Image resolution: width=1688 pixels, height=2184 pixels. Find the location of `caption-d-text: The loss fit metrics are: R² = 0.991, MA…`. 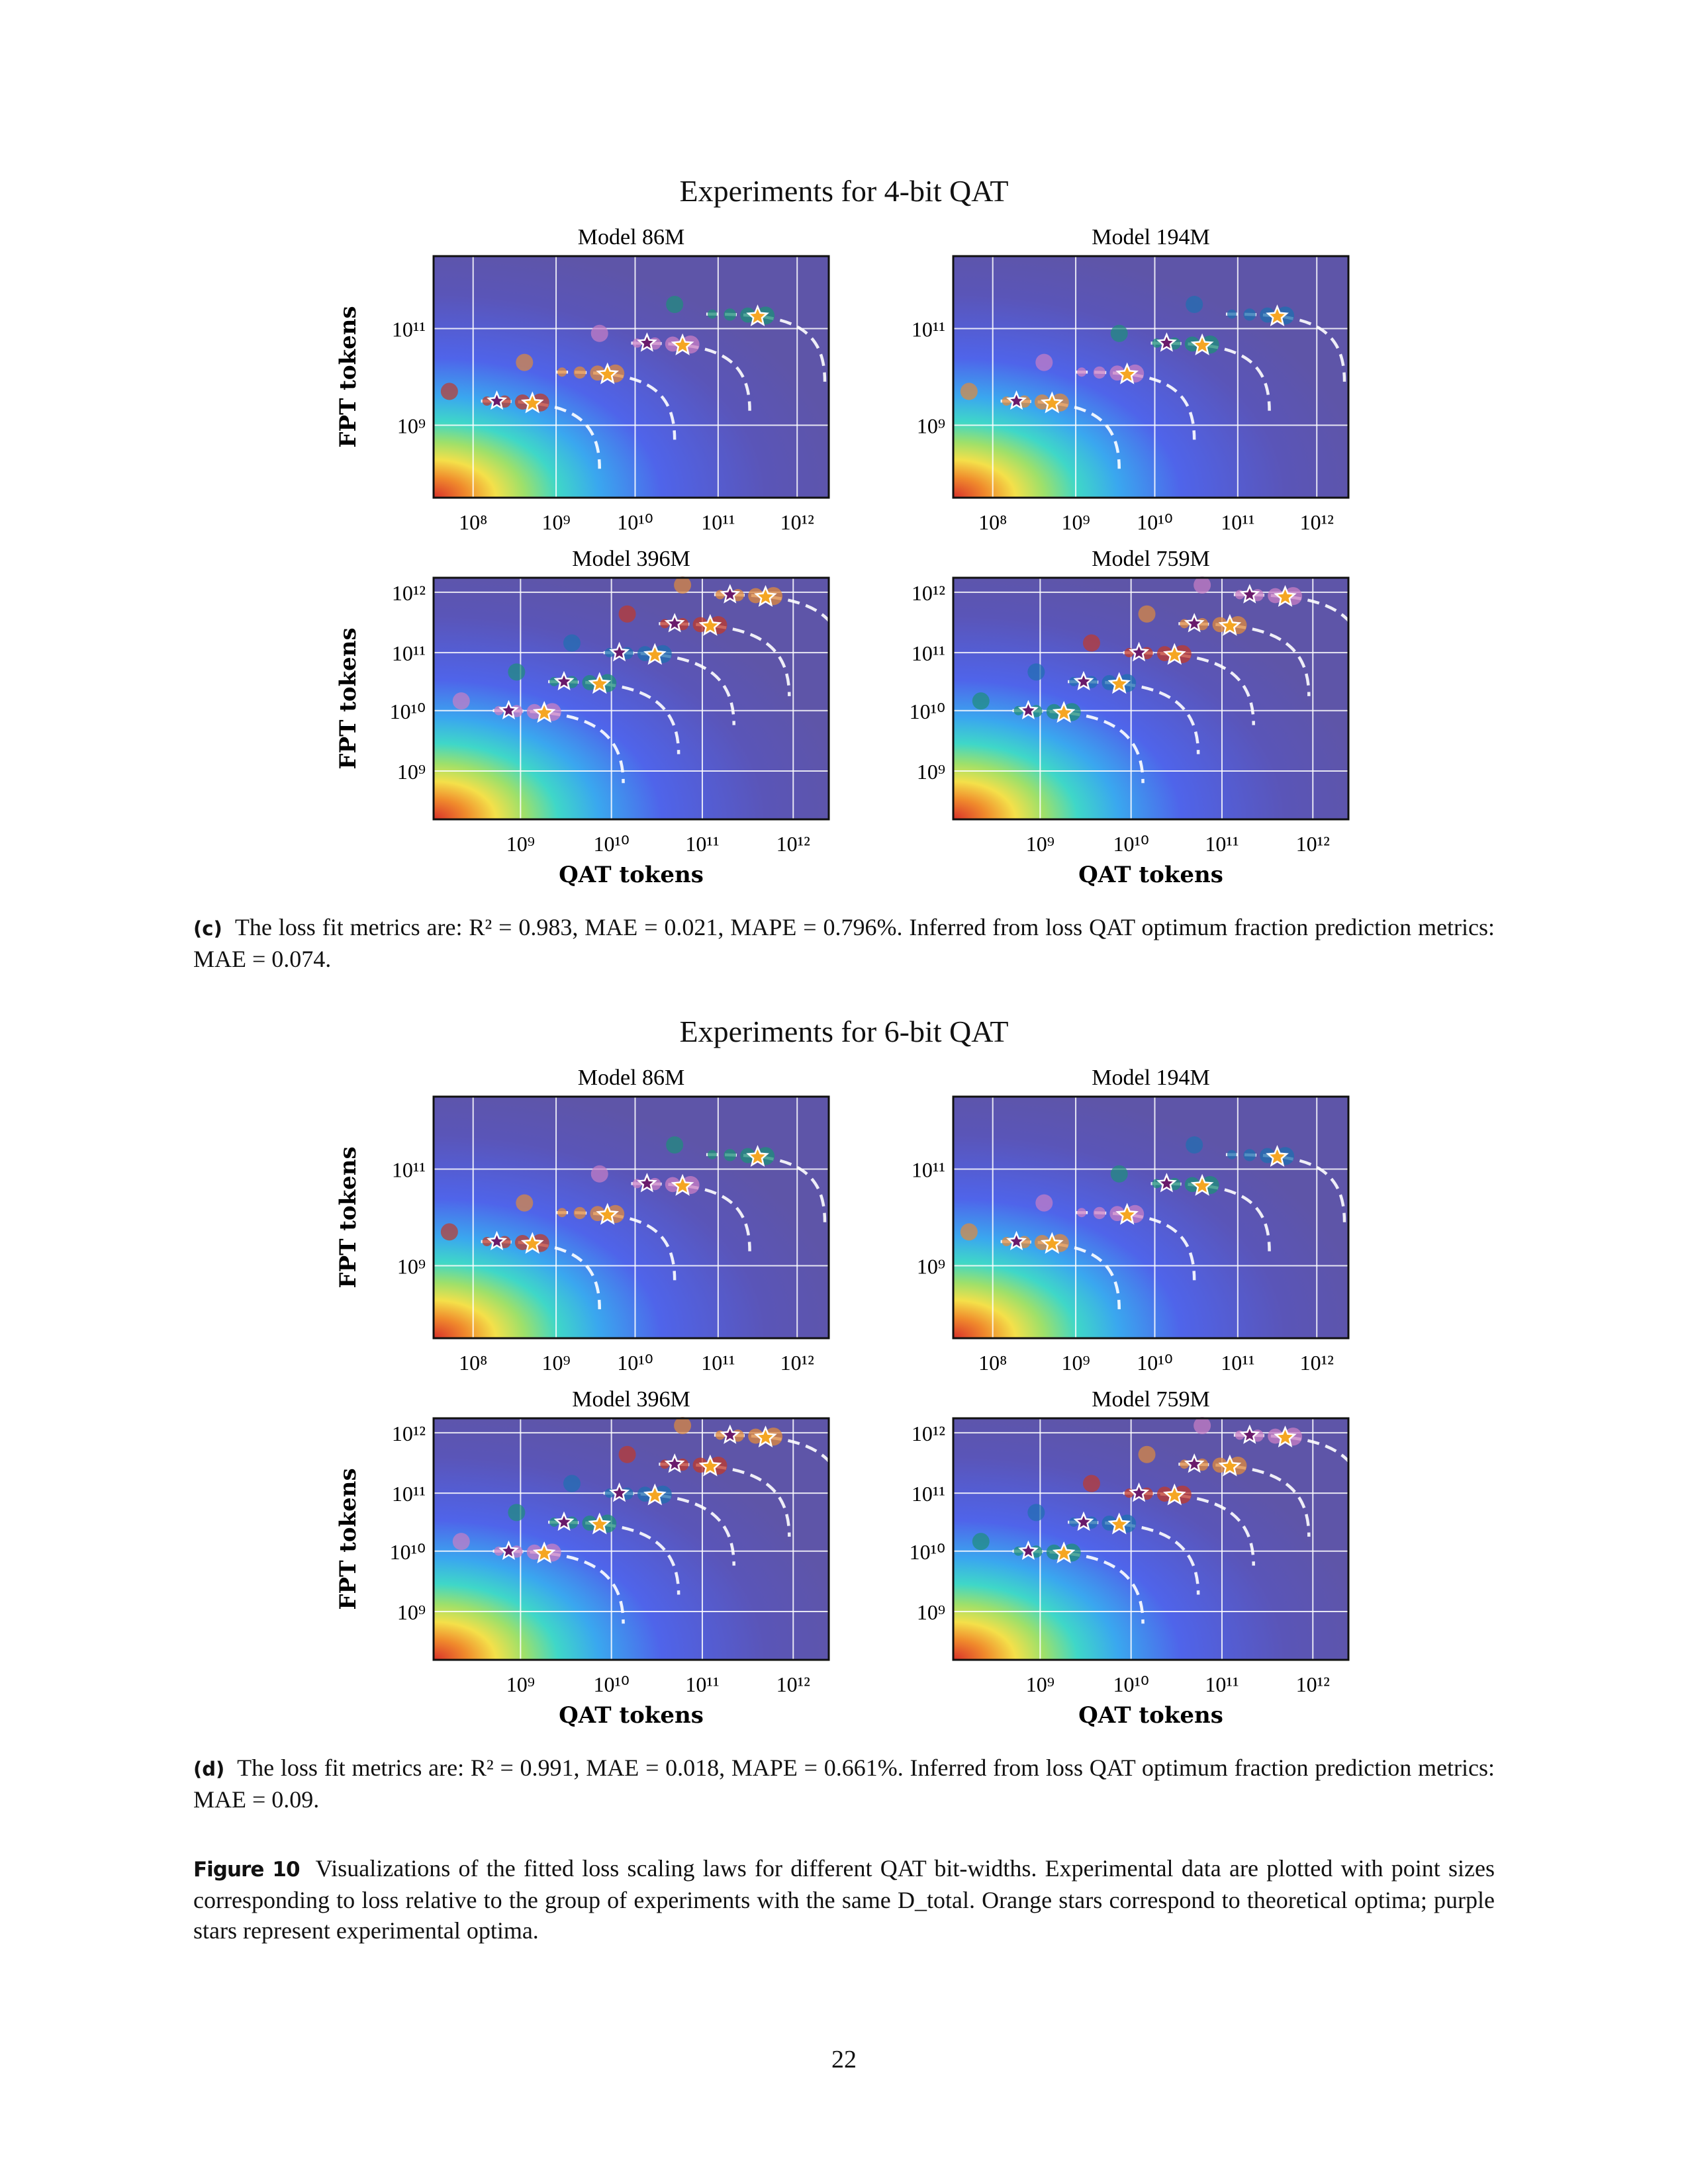

caption-d-text: The loss fit metrics are: R² = 0.991, MA… is located at coordinates (844, 1783).